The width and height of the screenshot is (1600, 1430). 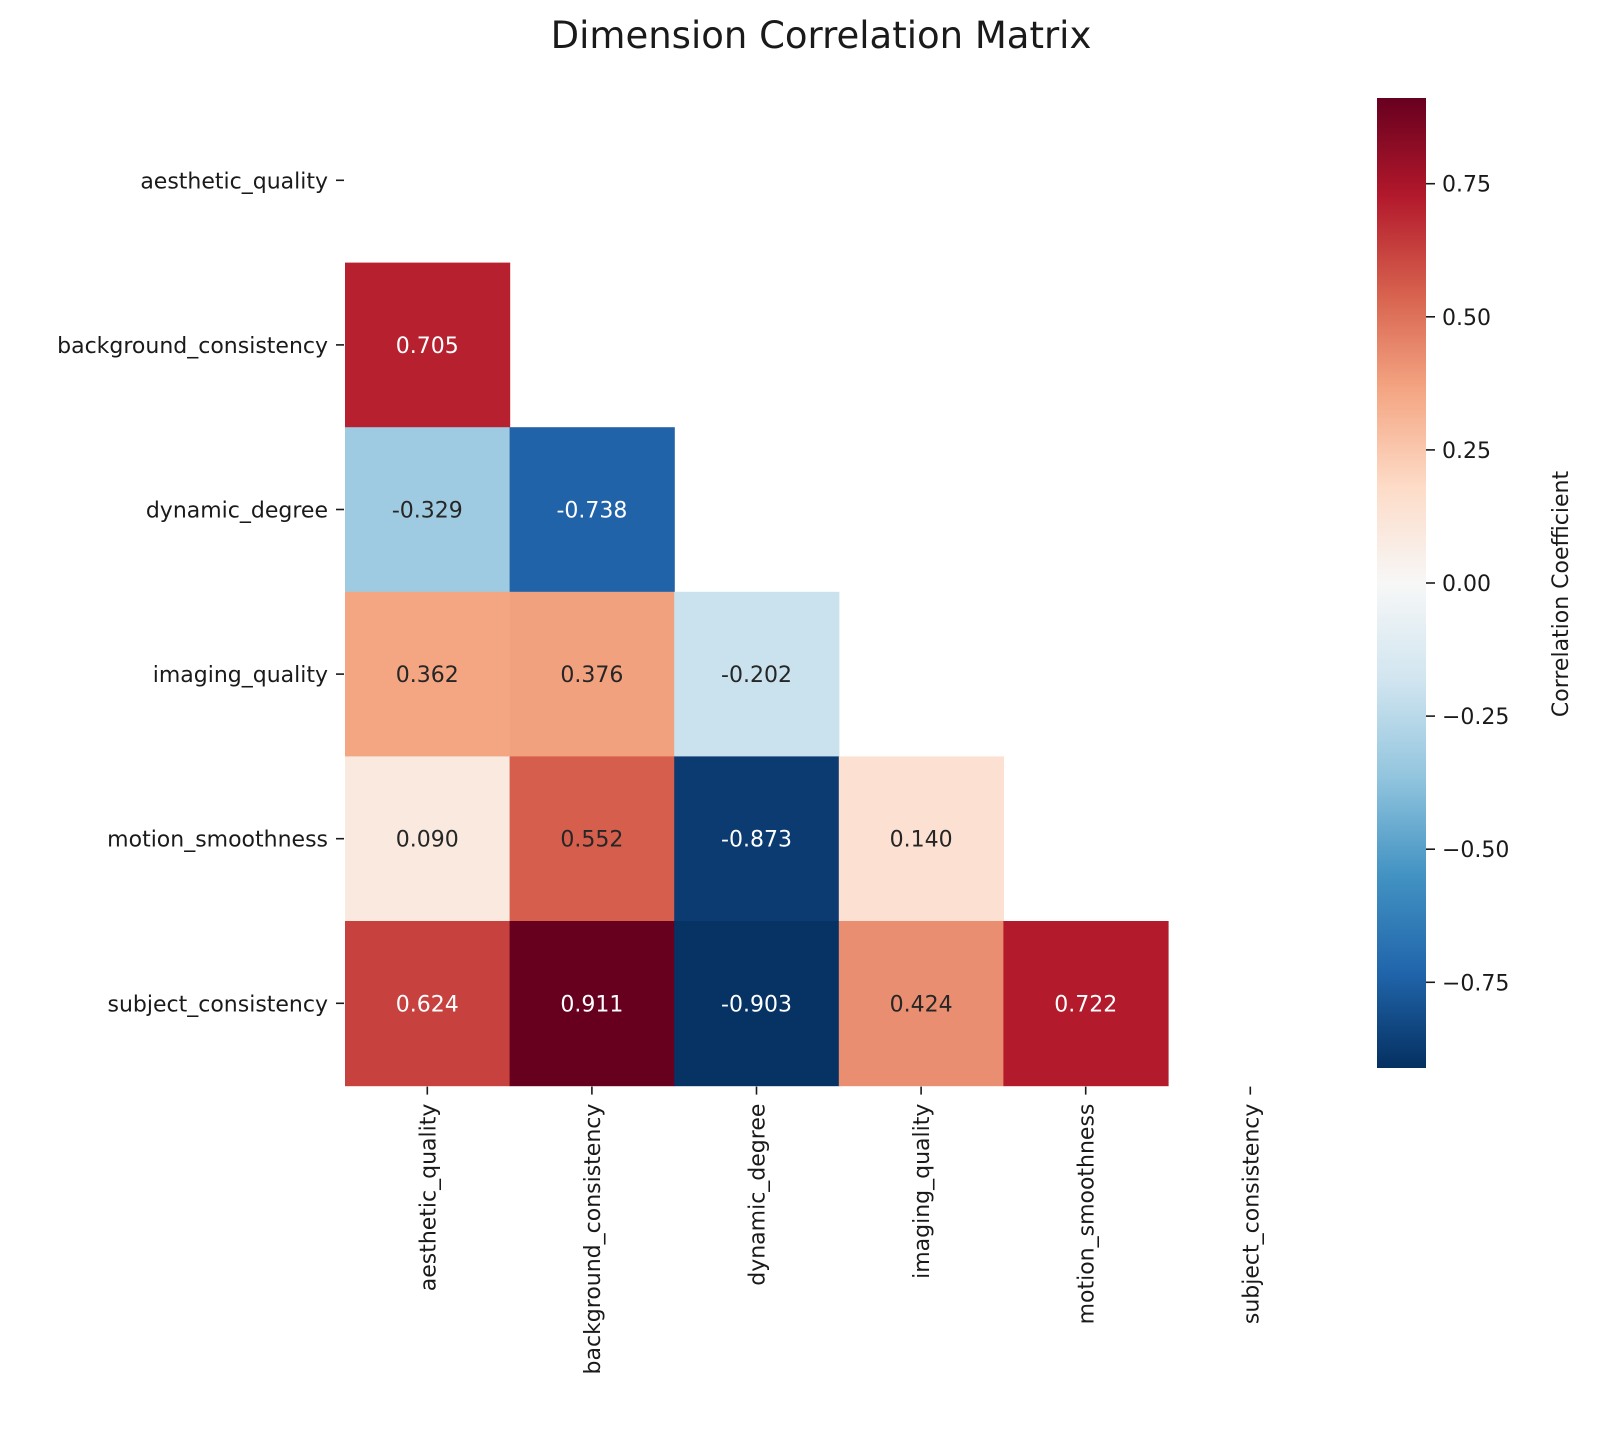 I want to click on x-tick-label: background_consistency, so click(x=593, y=1239).